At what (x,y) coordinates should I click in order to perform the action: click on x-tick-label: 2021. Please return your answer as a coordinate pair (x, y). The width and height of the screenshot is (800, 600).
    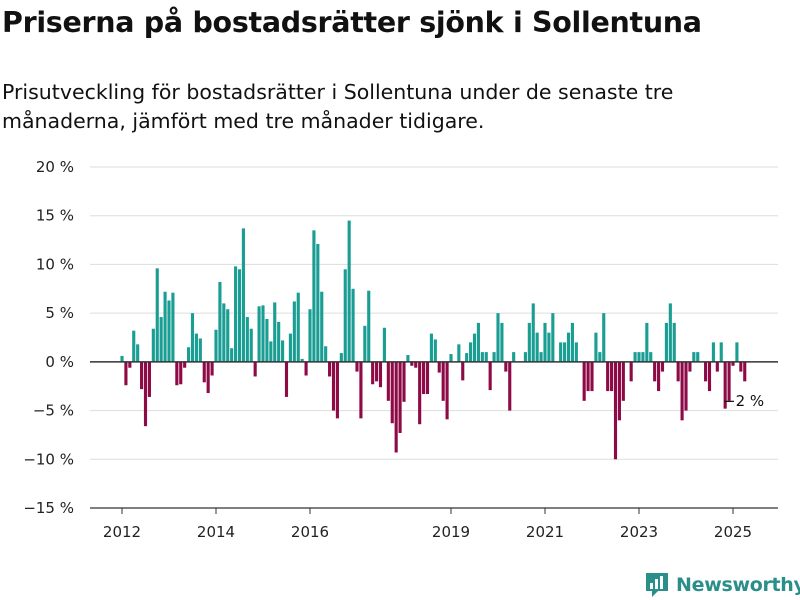
    Looking at the image, I should click on (545, 532).